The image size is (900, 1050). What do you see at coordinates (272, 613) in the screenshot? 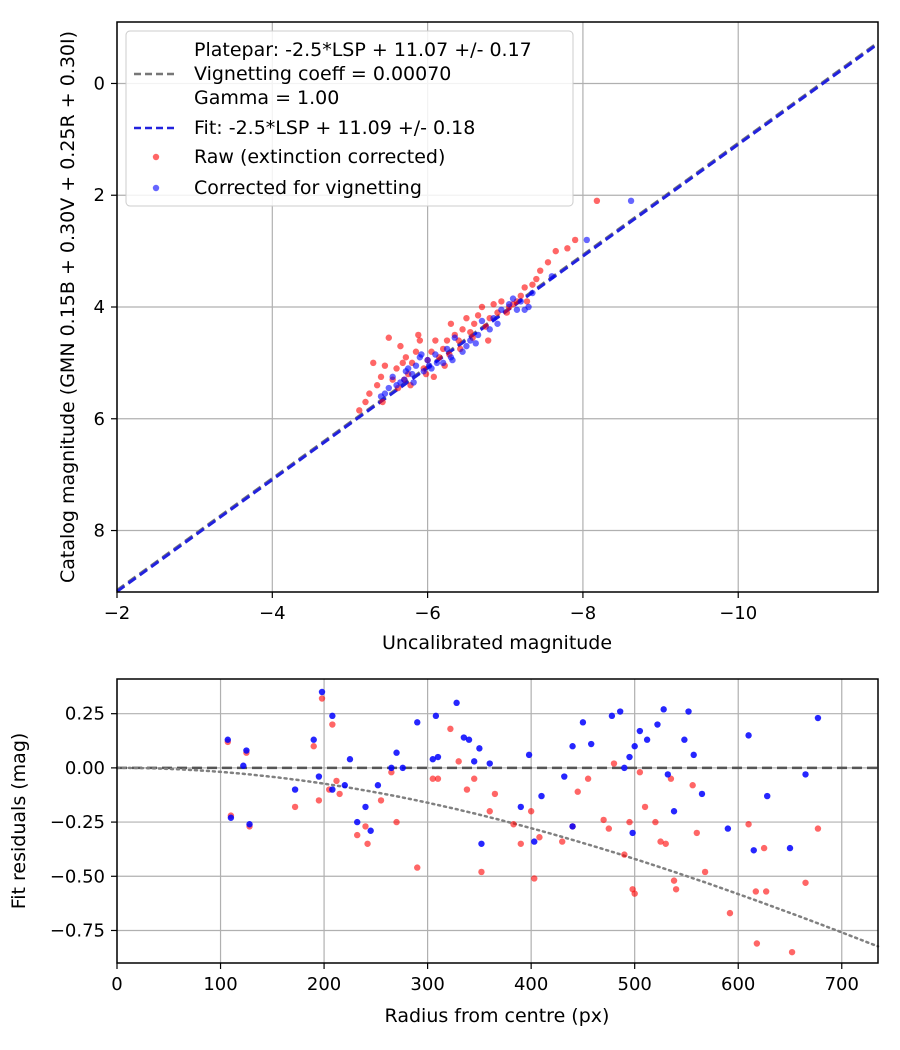
I see `top-x-tick-label: −4` at bounding box center [272, 613].